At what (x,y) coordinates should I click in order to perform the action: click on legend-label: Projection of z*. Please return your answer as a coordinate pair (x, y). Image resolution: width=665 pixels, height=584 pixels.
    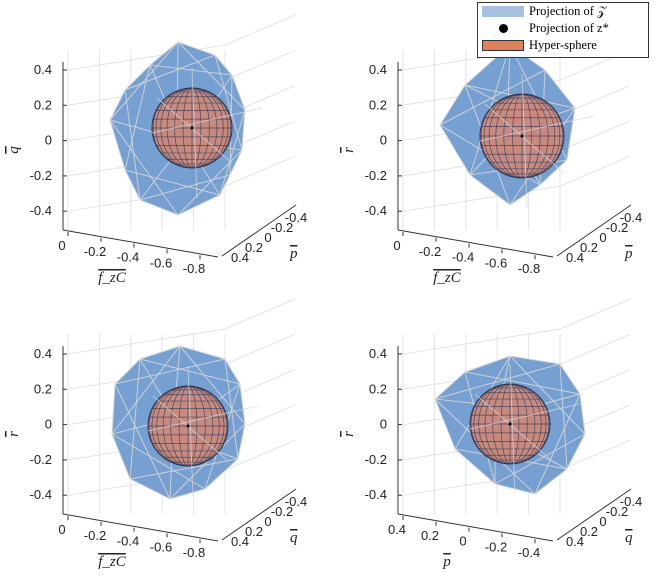
    Looking at the image, I should click on (569, 28).